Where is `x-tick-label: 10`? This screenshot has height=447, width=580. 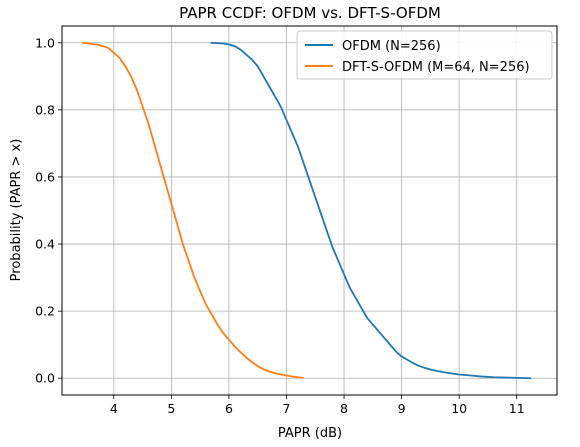 x-tick-label: 10 is located at coordinates (459, 408).